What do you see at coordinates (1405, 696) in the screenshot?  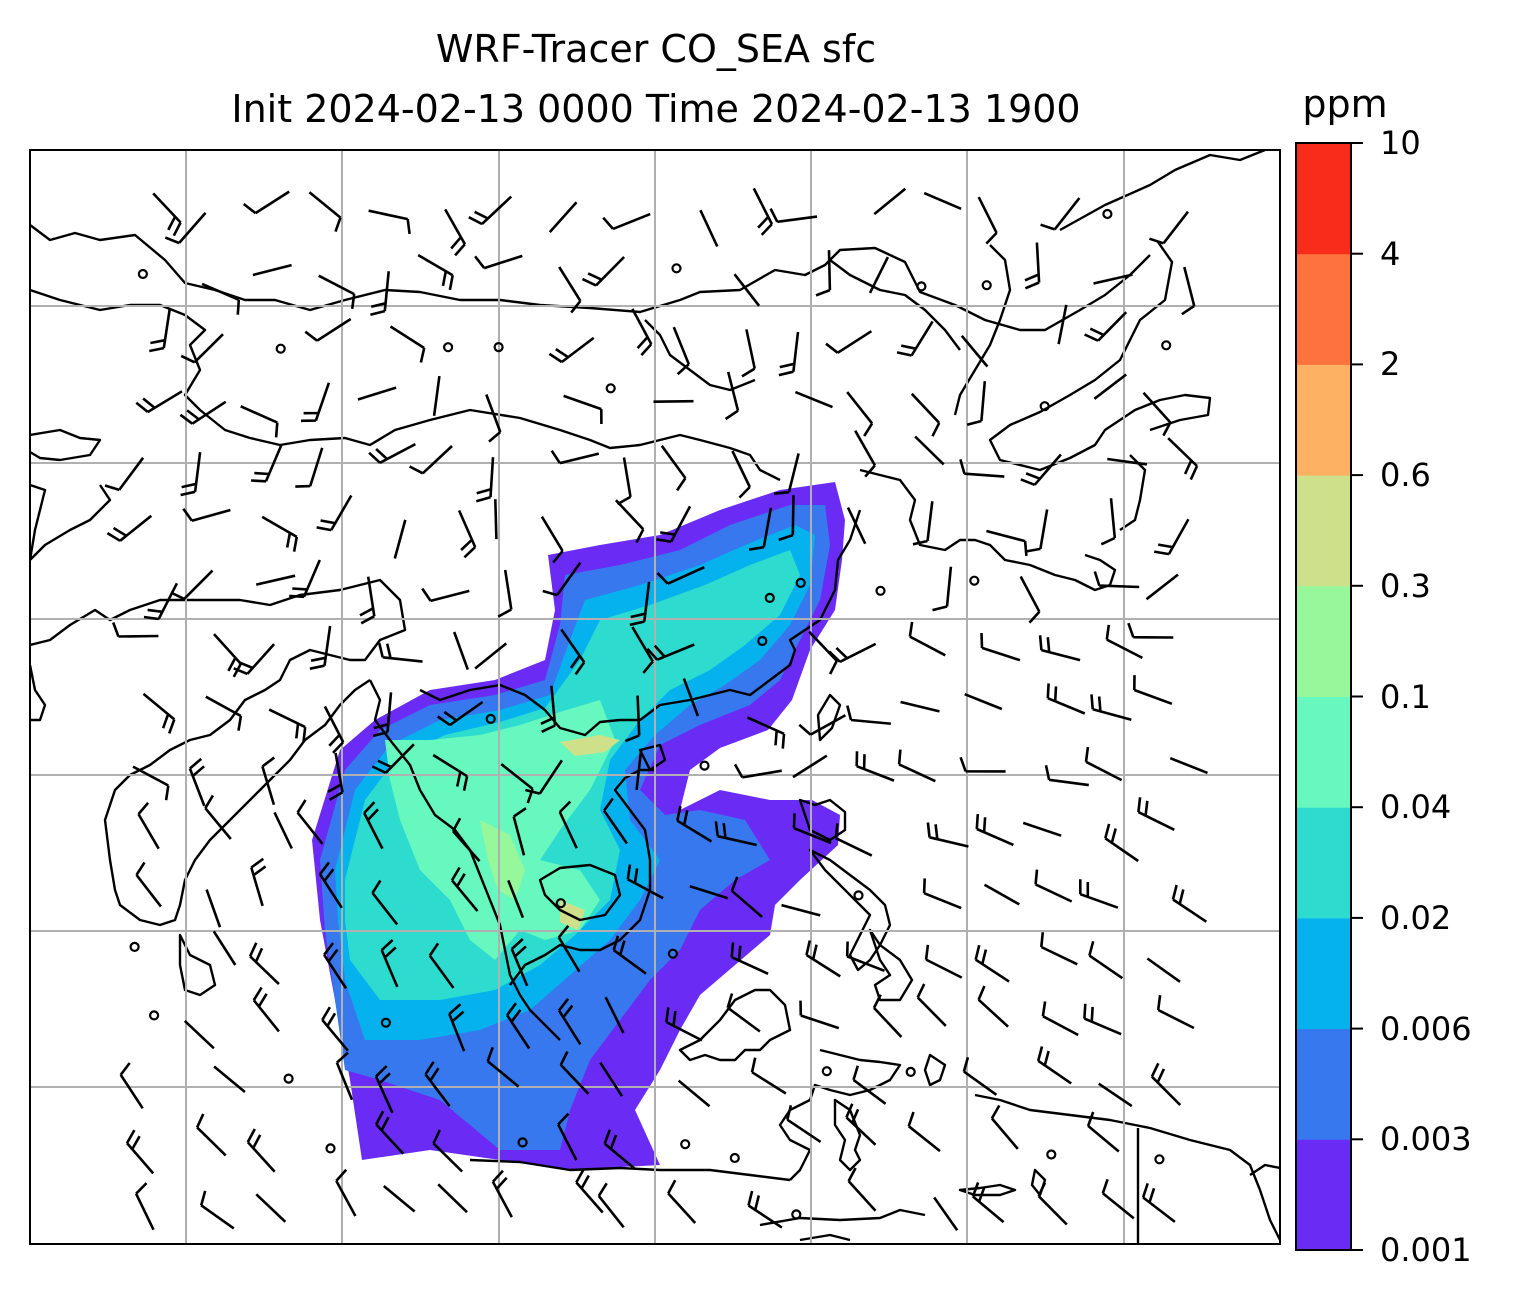 I see `colorbar-tick-label: 0.1` at bounding box center [1405, 696].